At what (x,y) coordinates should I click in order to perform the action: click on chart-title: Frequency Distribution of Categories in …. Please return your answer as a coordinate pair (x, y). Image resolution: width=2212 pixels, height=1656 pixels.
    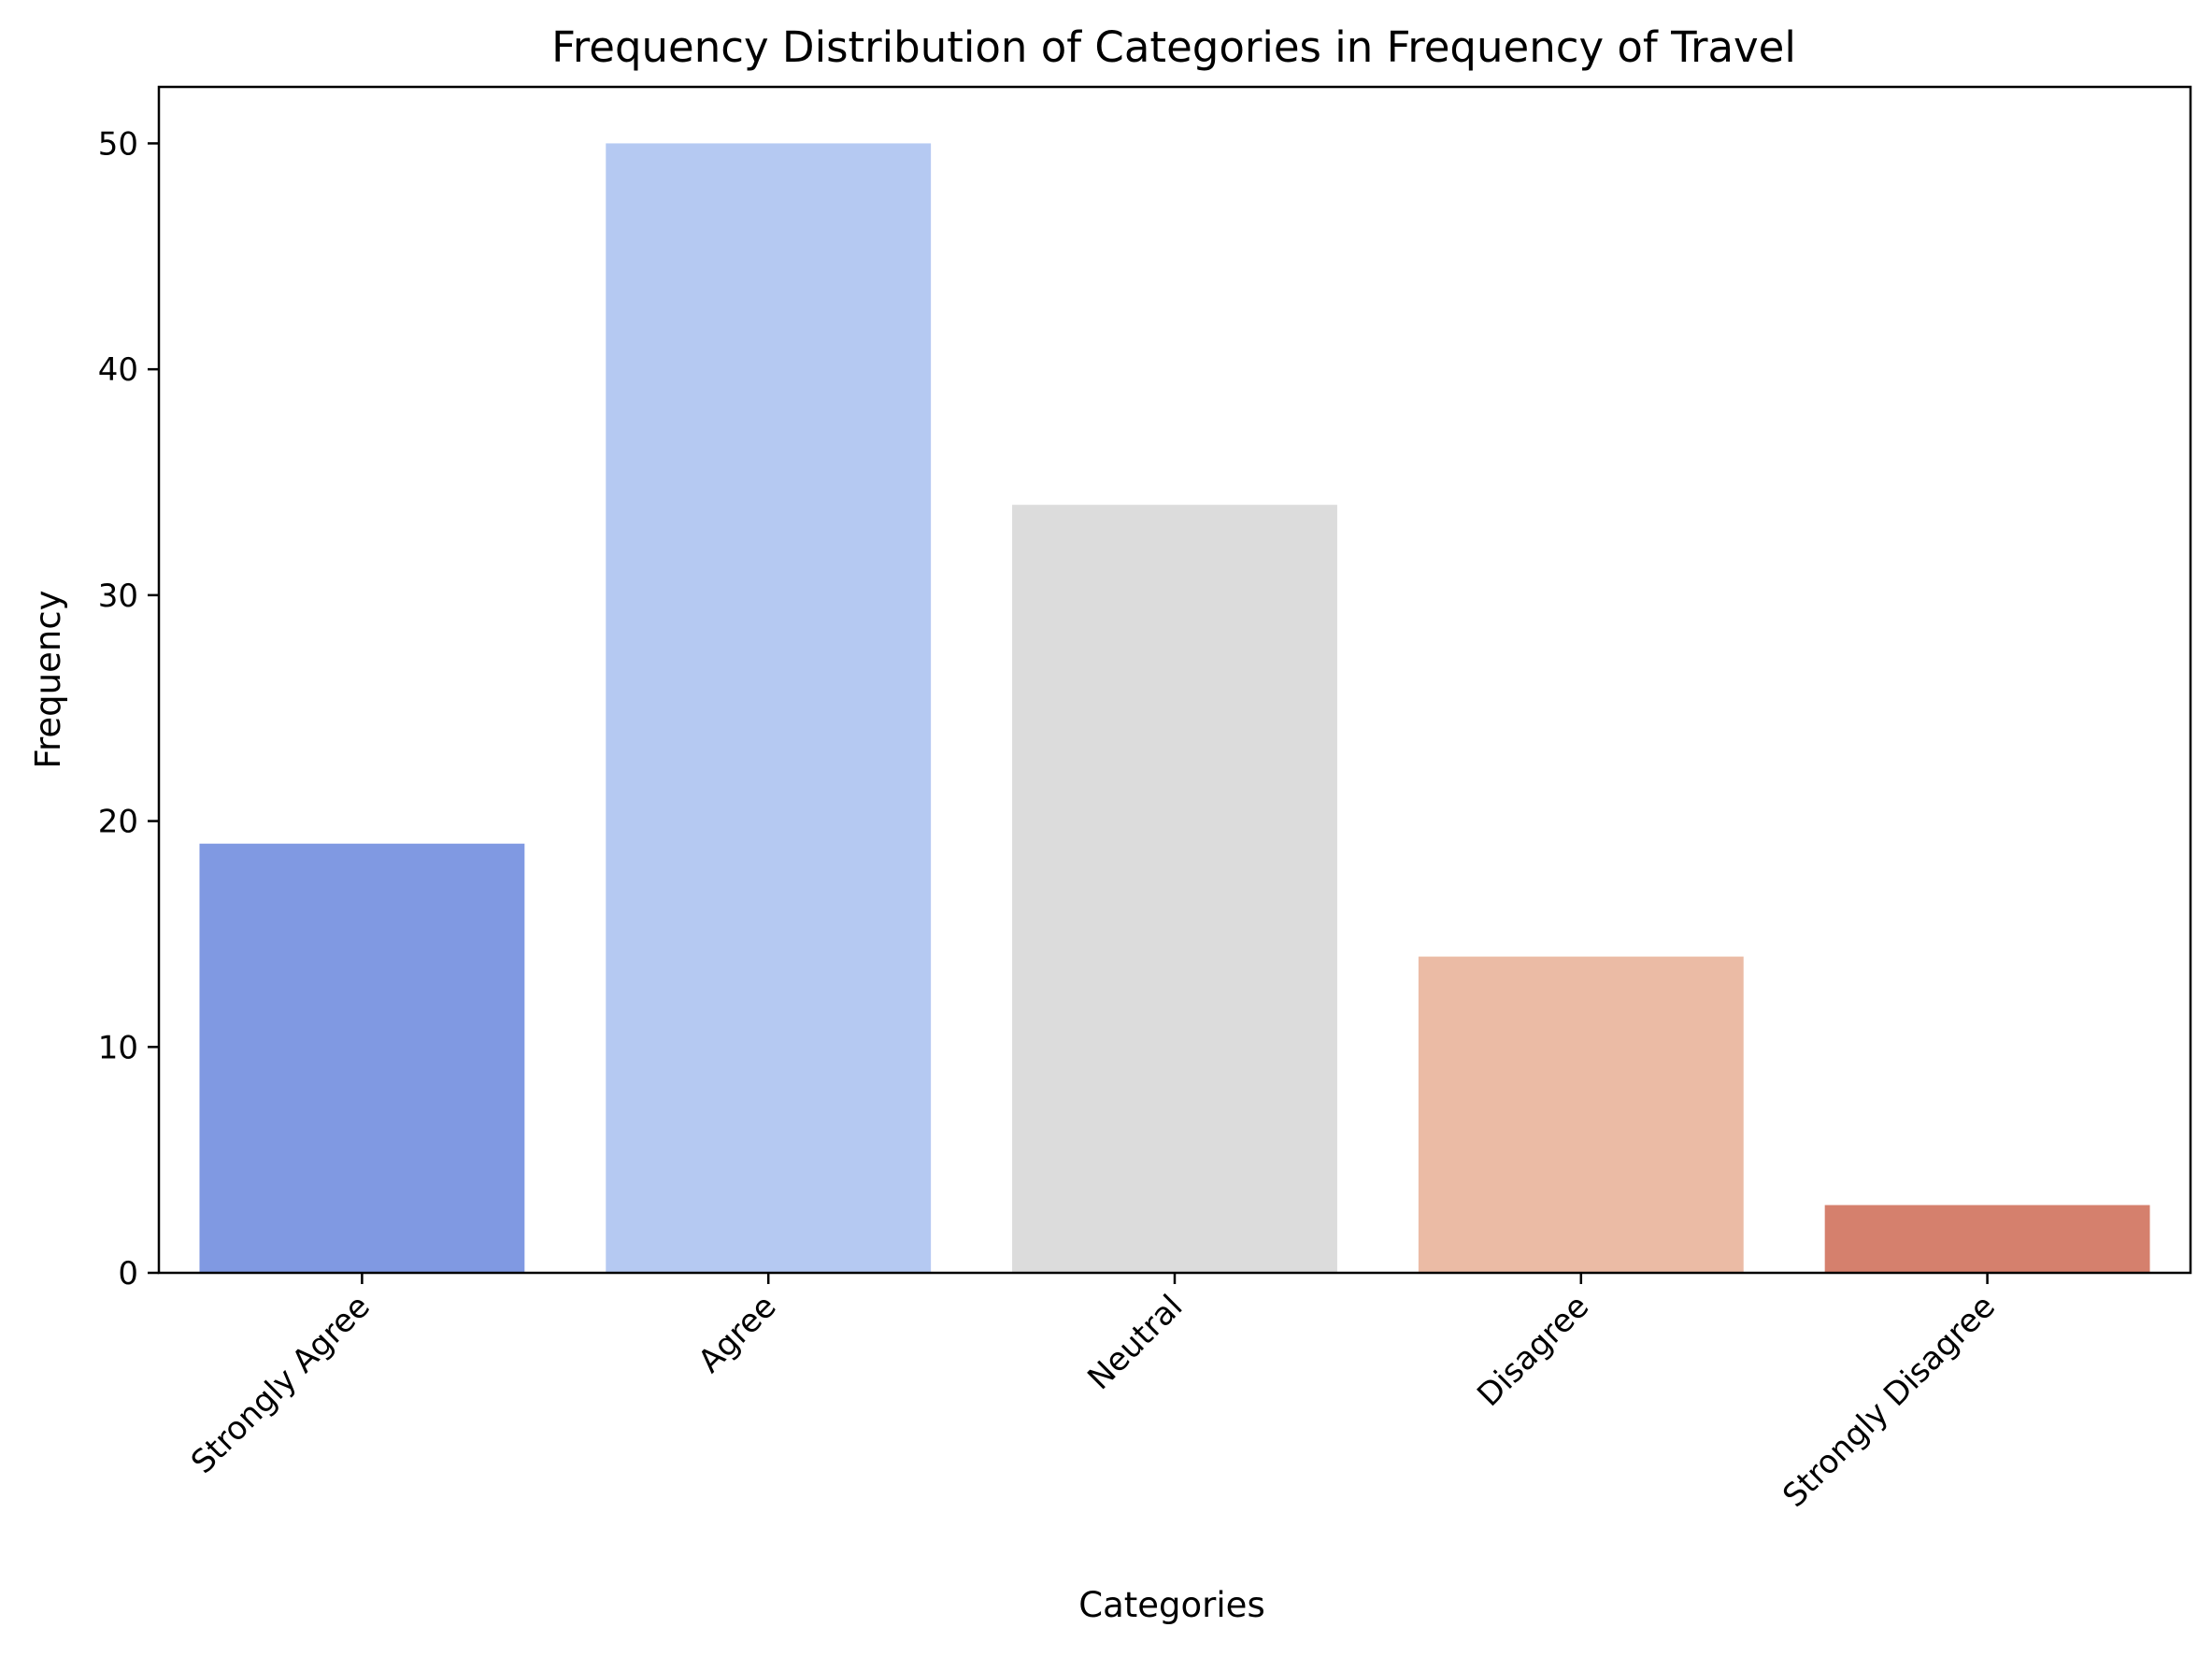
    Looking at the image, I should click on (1173, 47).